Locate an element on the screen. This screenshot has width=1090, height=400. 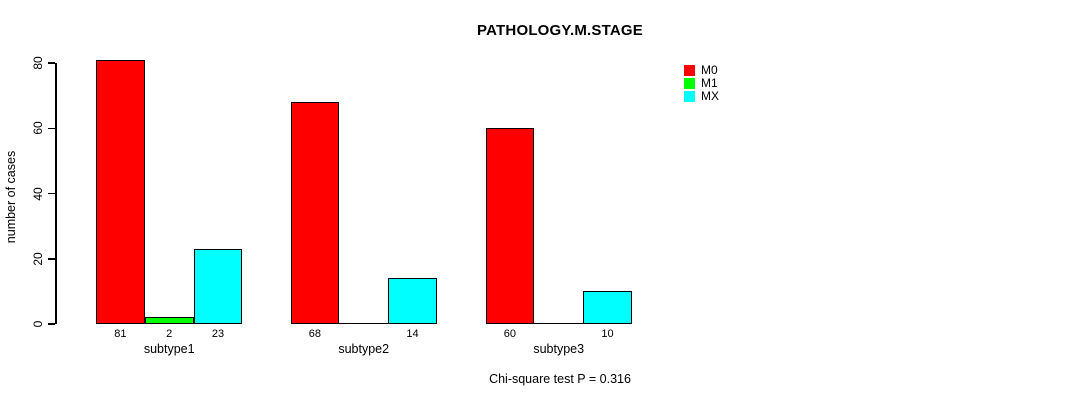
bar-value-label: 14 is located at coordinates (412, 334).